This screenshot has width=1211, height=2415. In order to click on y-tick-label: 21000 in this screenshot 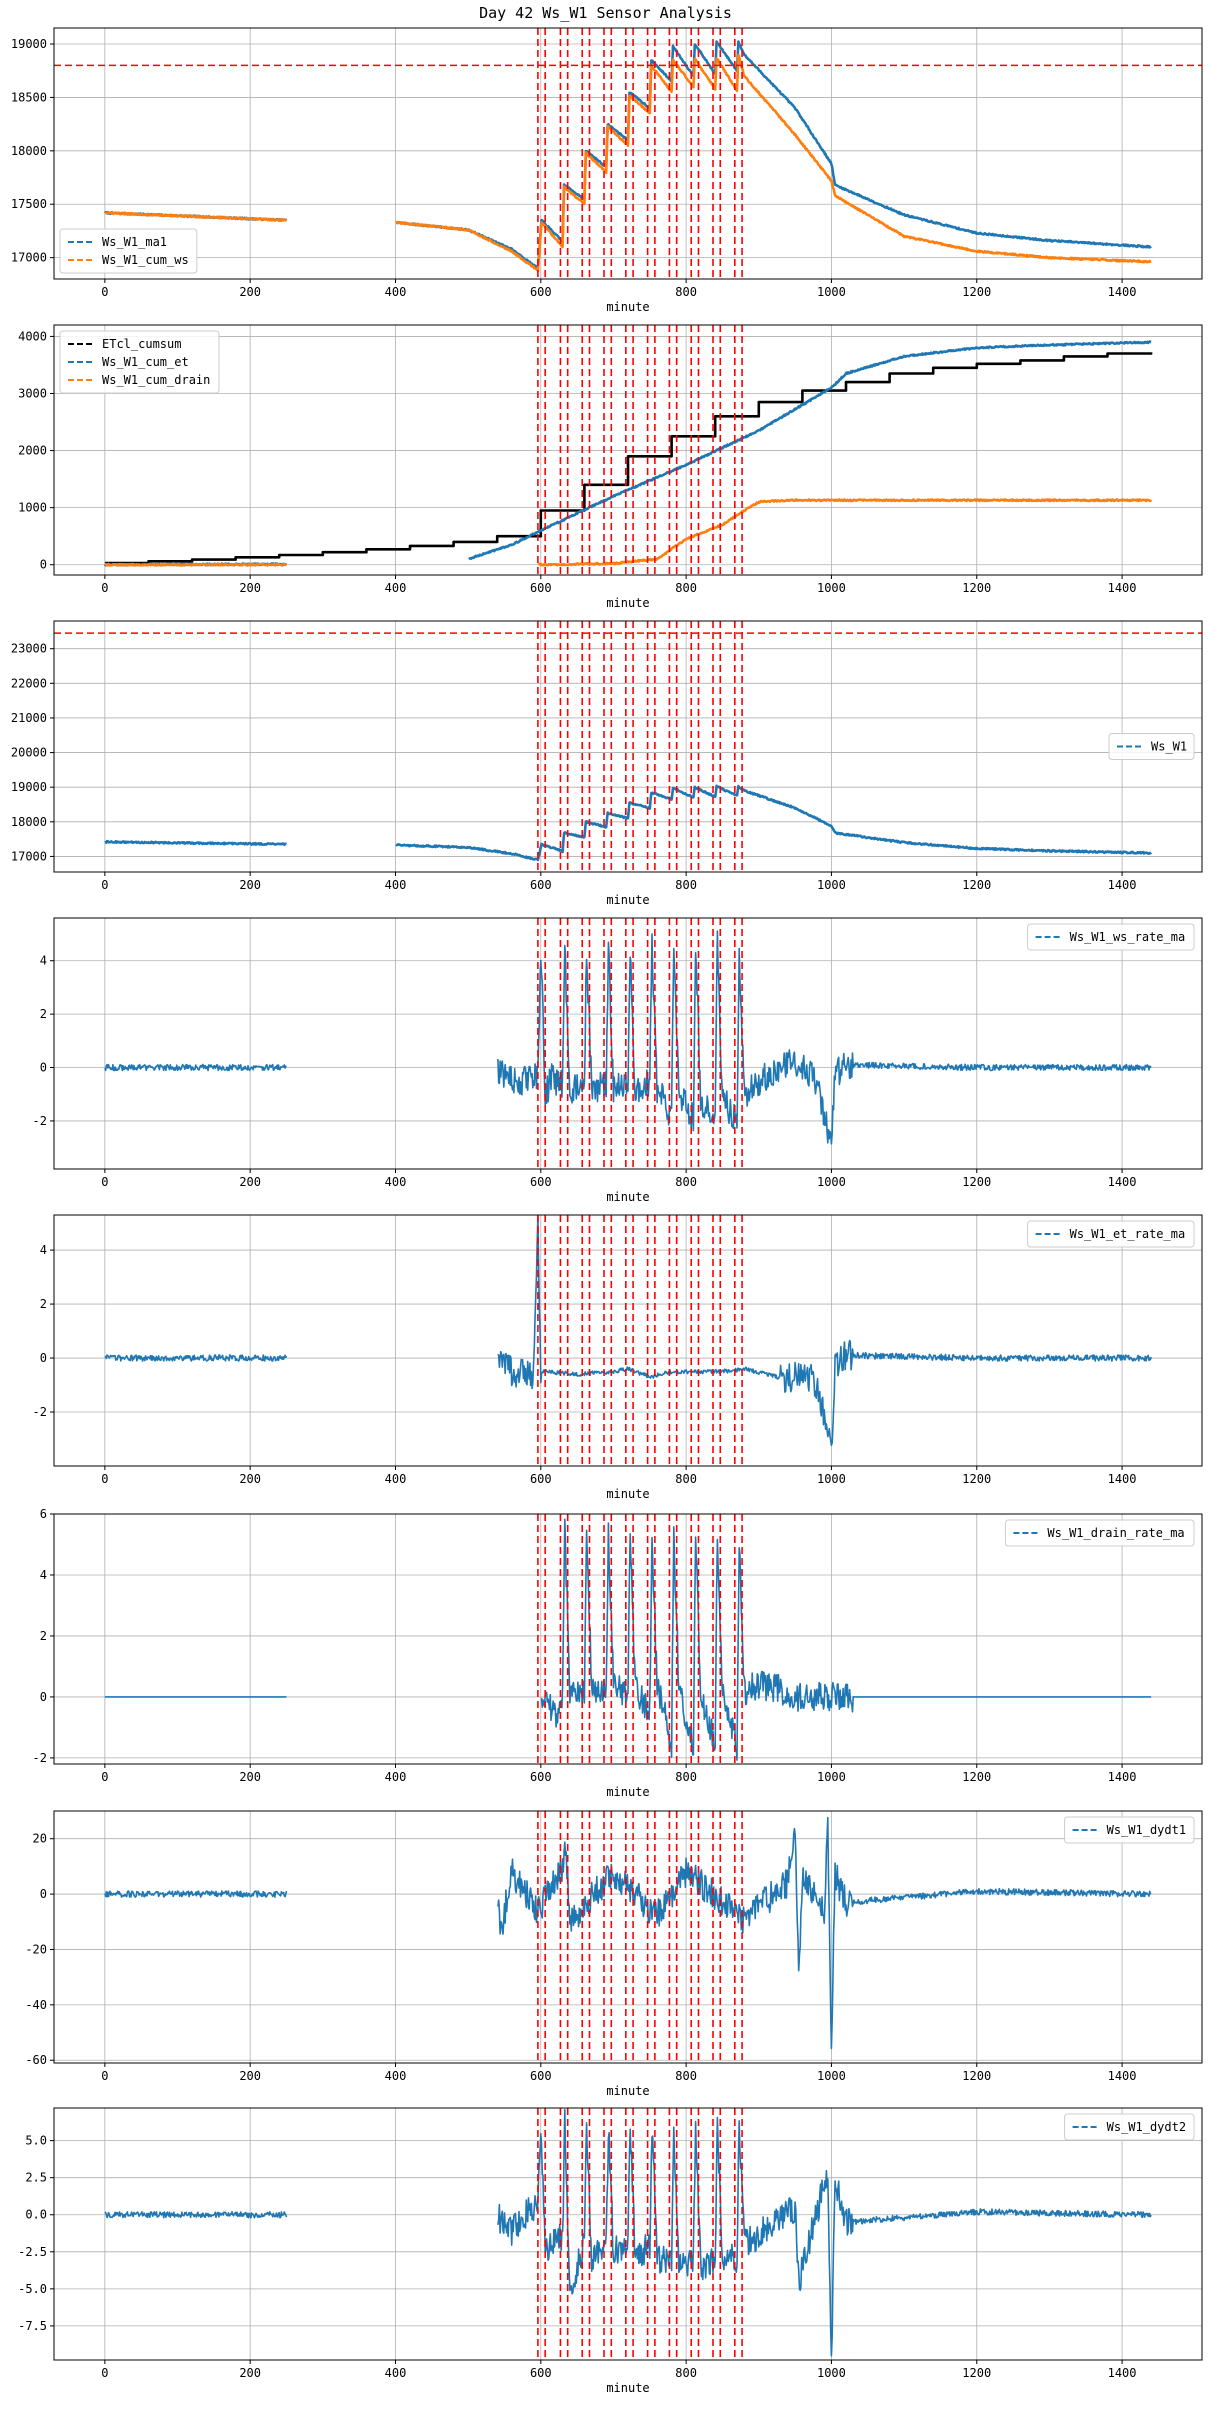, I will do `click(29, 718)`.